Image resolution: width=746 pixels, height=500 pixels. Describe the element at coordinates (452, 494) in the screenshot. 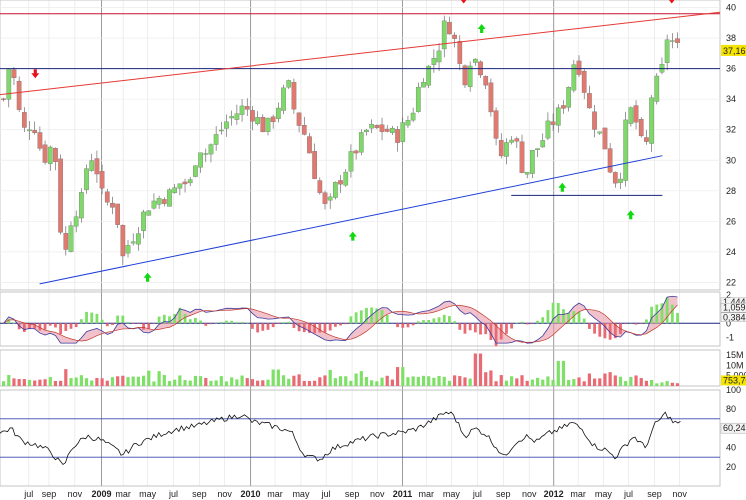

I see `x-tick-label: may` at that location.